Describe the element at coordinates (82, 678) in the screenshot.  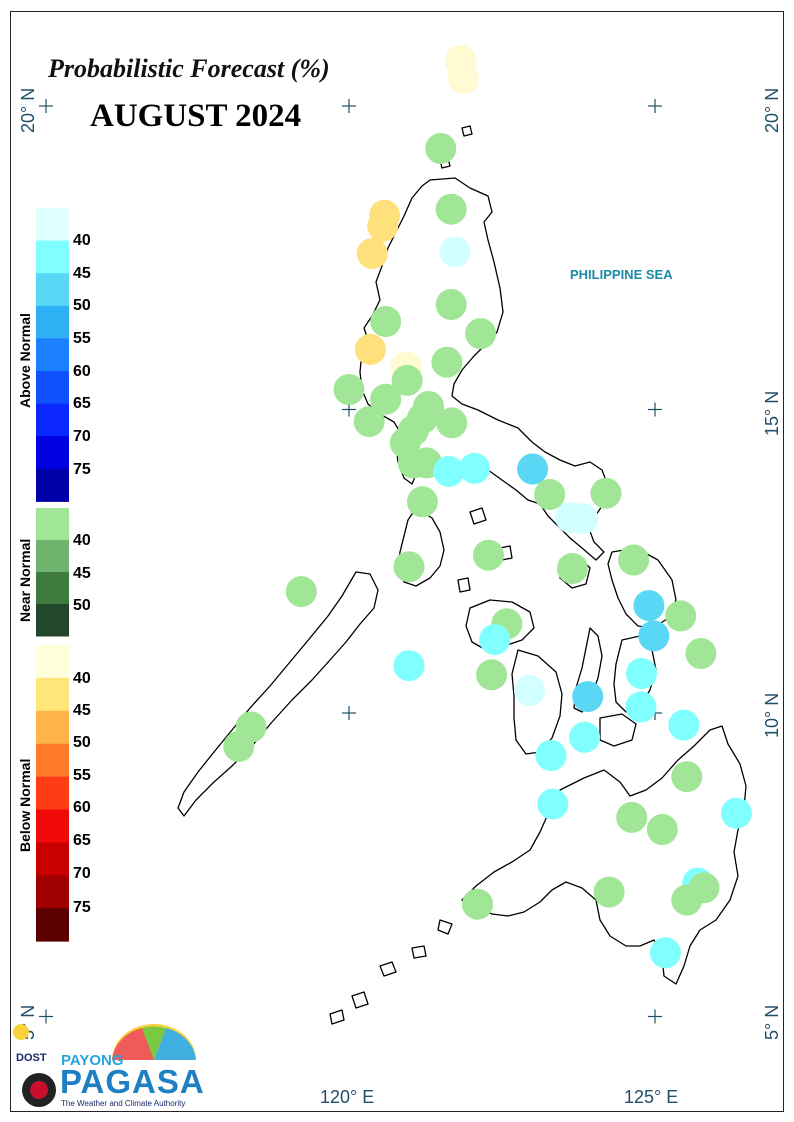
I see `legend-bn-label: 40` at that location.